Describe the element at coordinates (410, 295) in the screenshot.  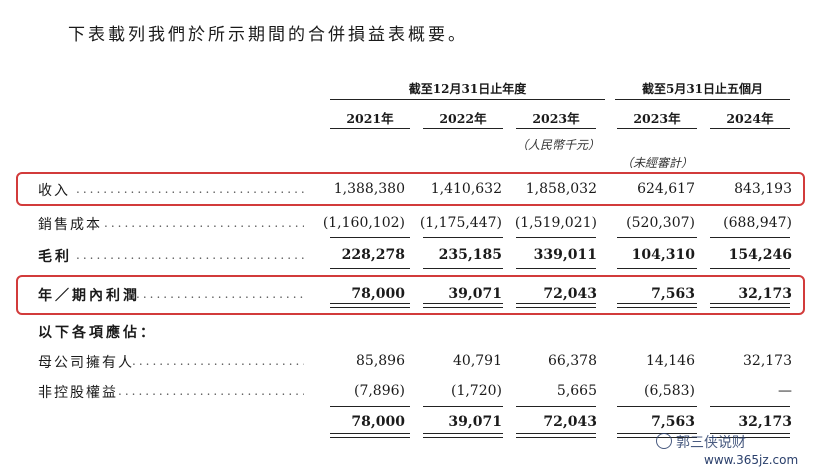
I see `profit-highlight-box` at that location.